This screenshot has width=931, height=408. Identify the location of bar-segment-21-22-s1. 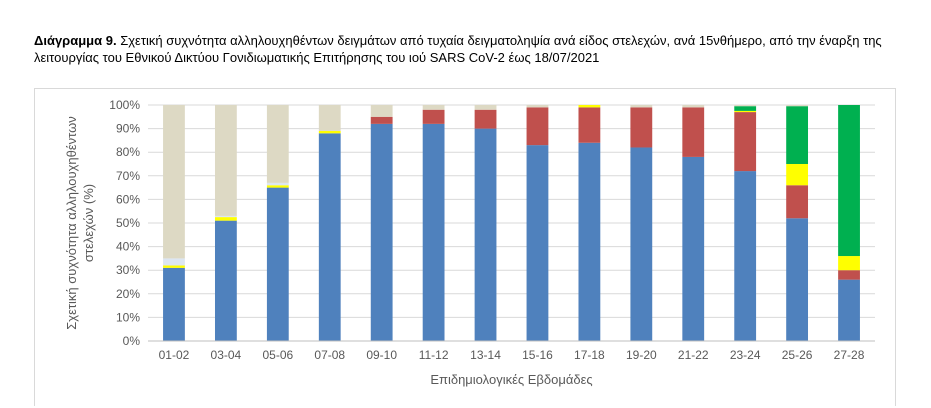
(693, 248).